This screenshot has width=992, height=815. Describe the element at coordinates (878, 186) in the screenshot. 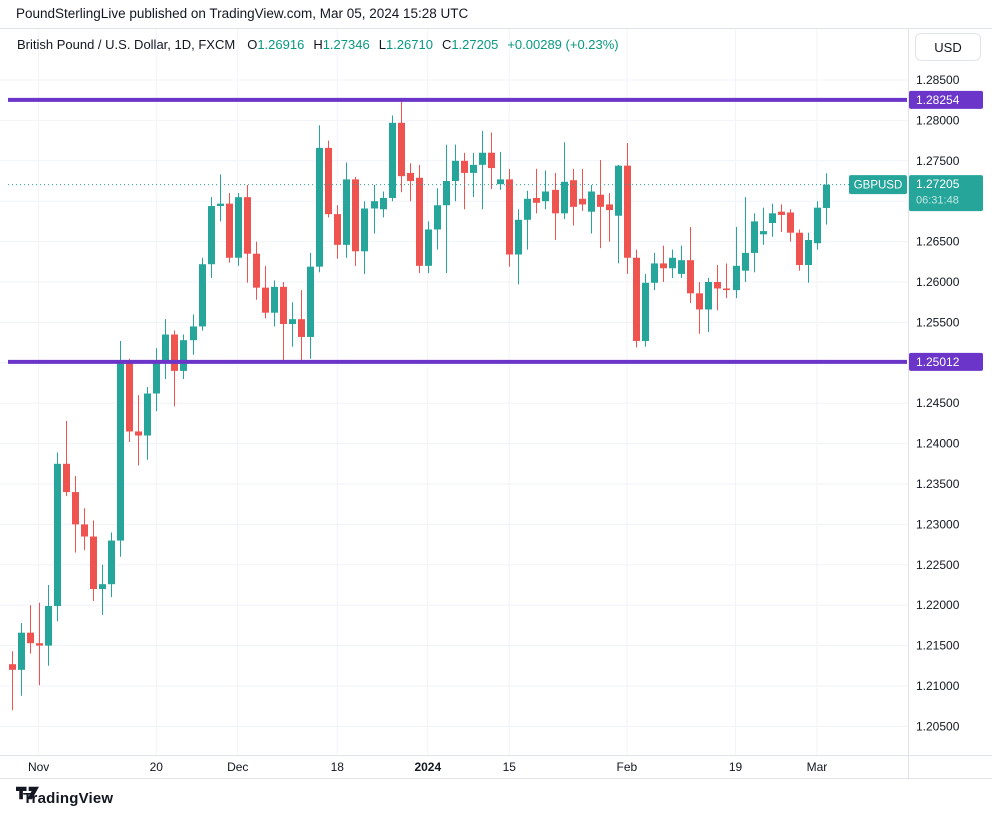

I see `svg-text: GBPUSD` at that location.